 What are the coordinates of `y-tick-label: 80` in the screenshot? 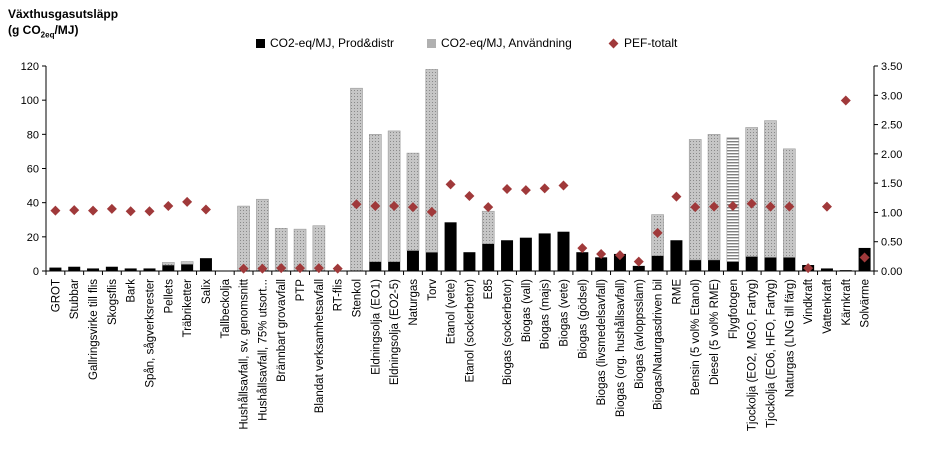 It's located at (33, 135).